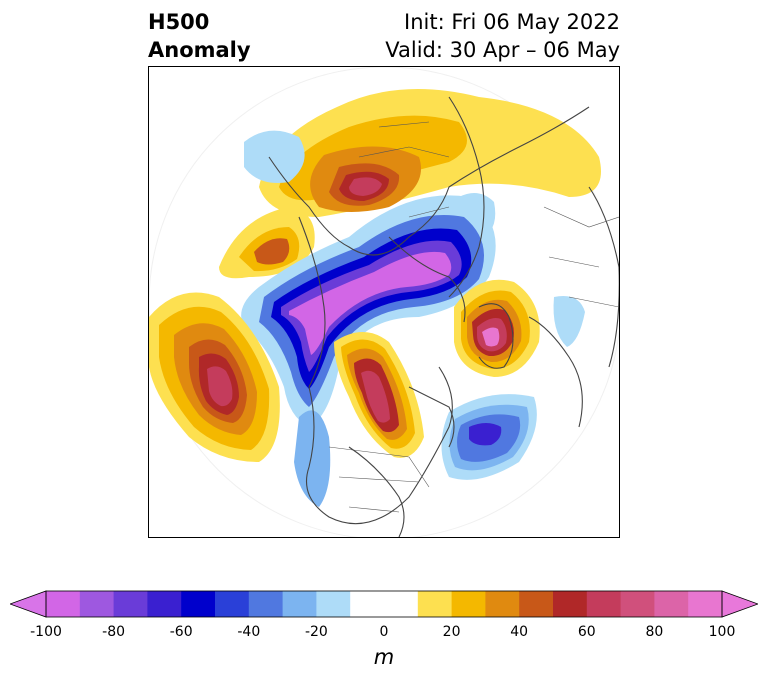  What do you see at coordinates (267, 243) in the screenshot?
I see `positive-anomaly-west-ridge` at bounding box center [267, 243].